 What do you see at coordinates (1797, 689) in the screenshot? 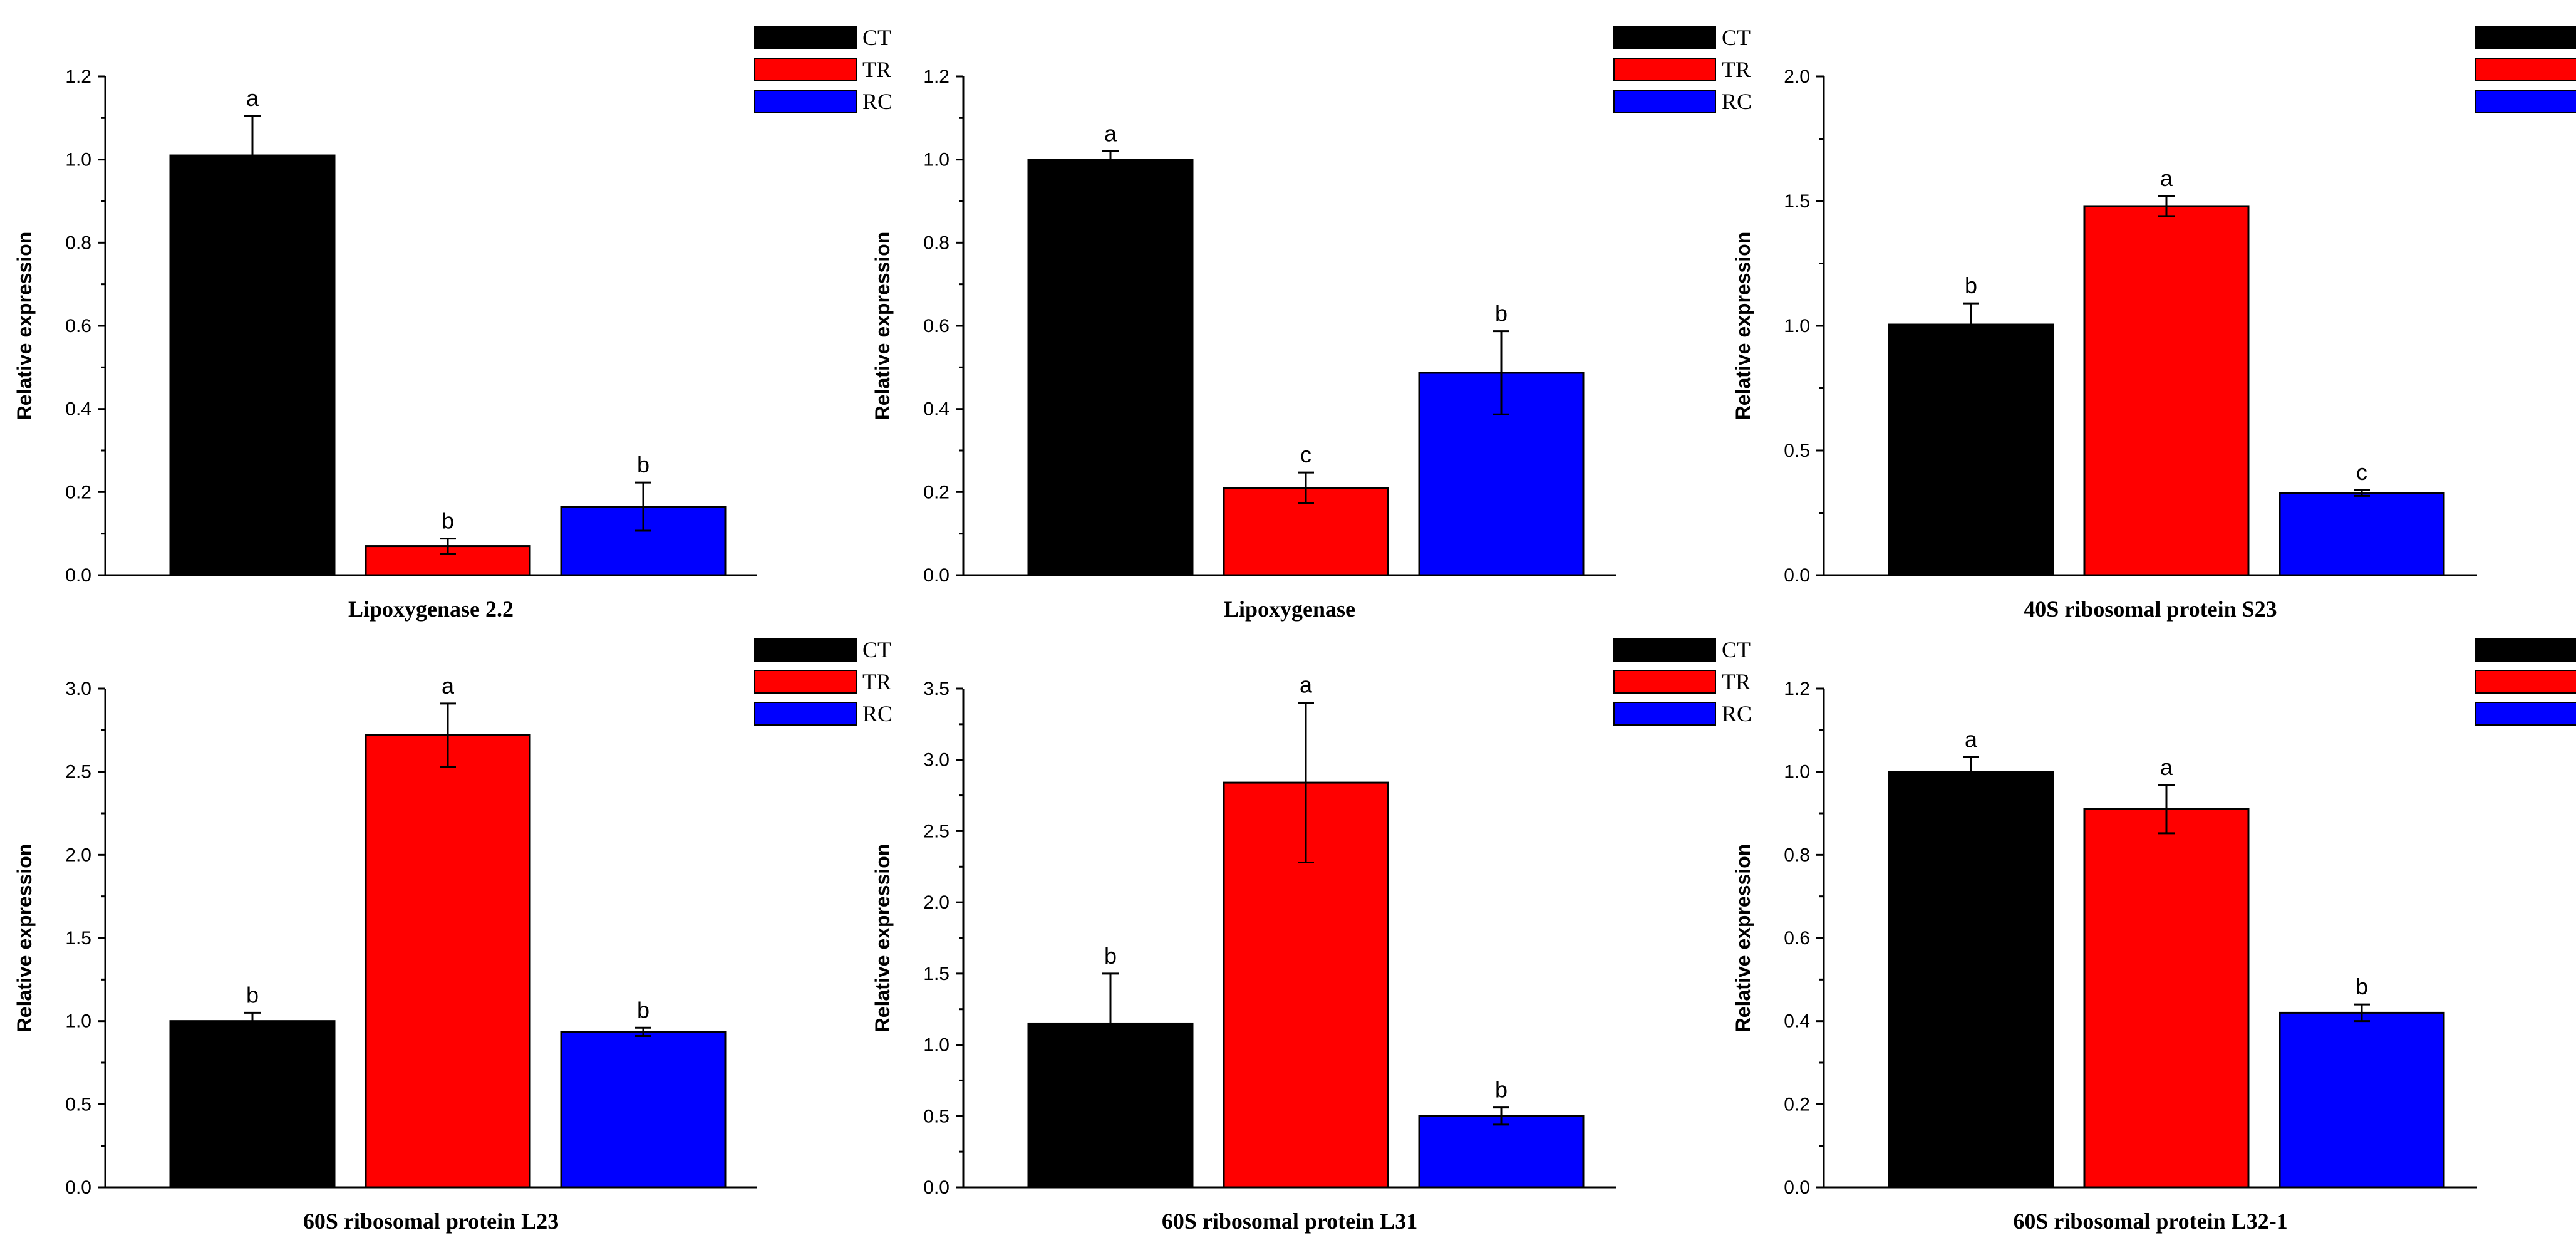
I see `y-tick-label: 1.2` at bounding box center [1797, 689].